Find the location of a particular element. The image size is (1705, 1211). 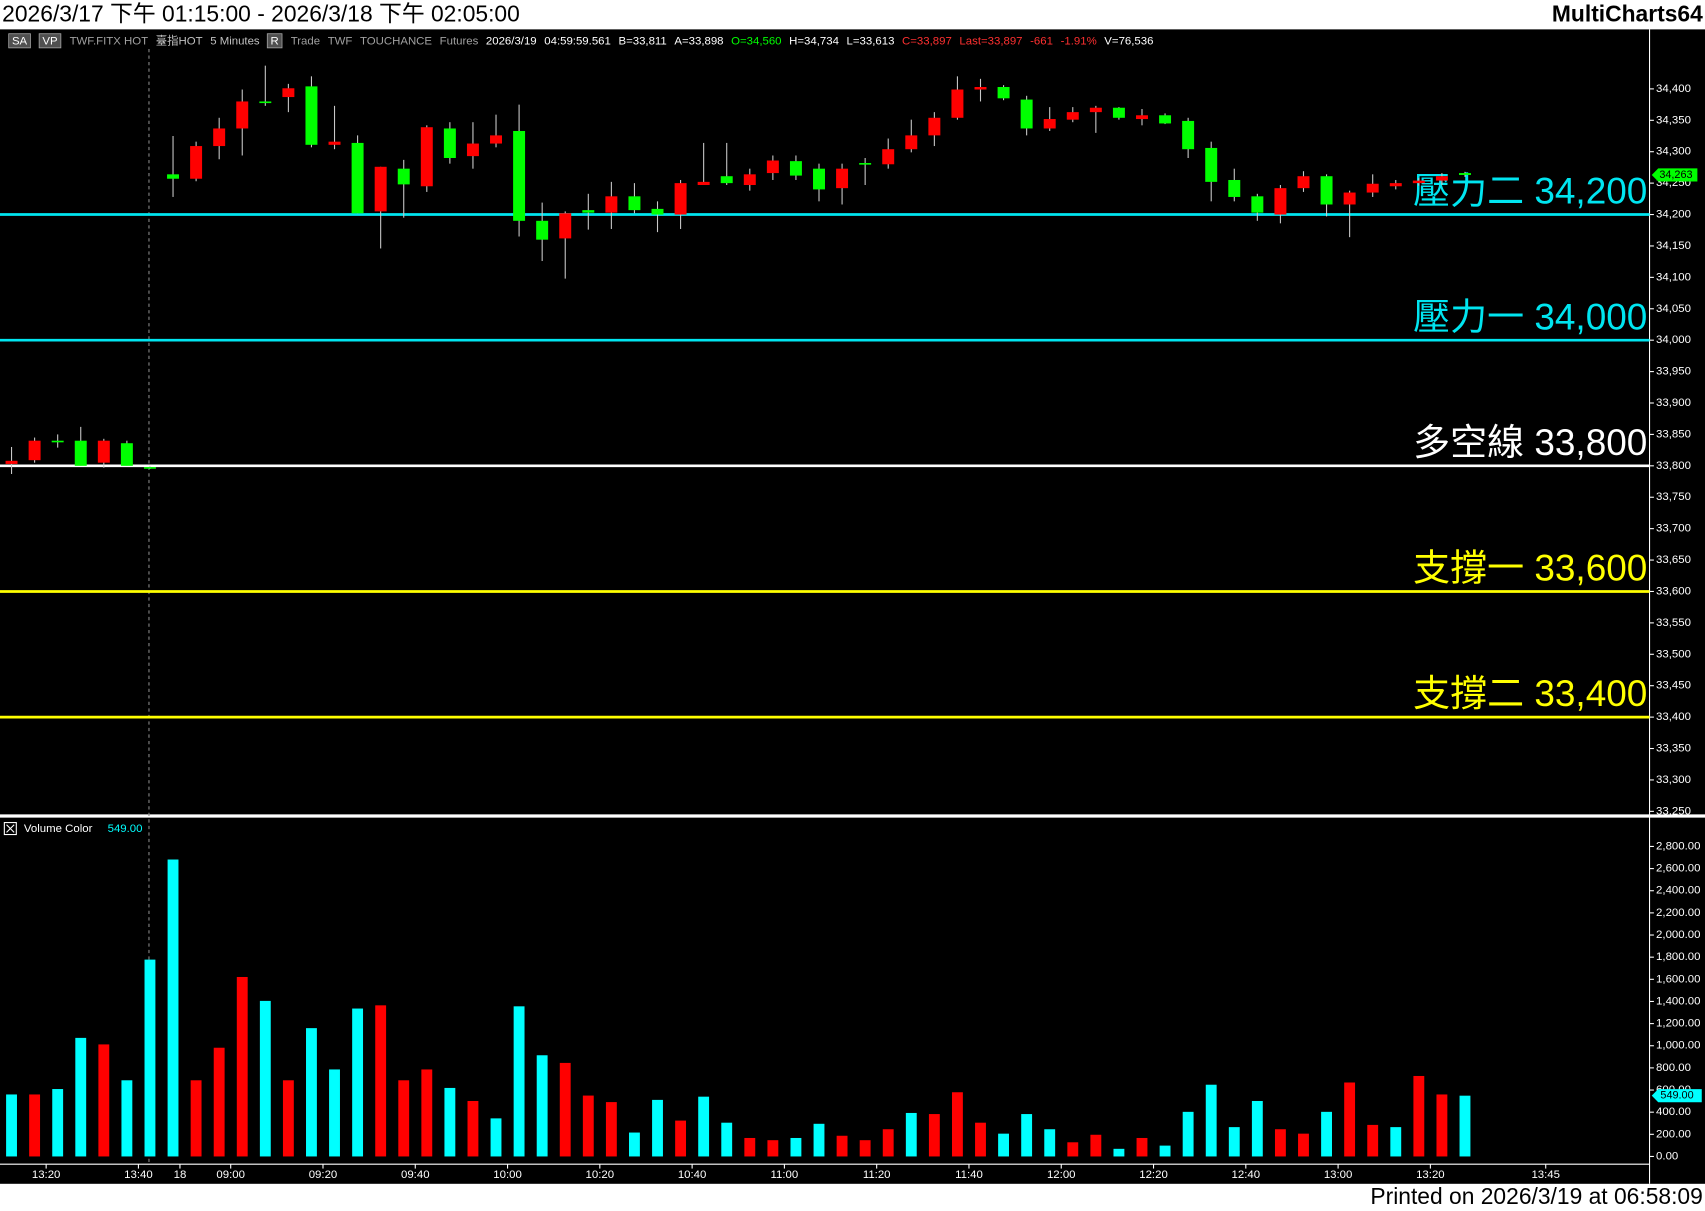

y-tick-label: 33,500 is located at coordinates (1673, 654).